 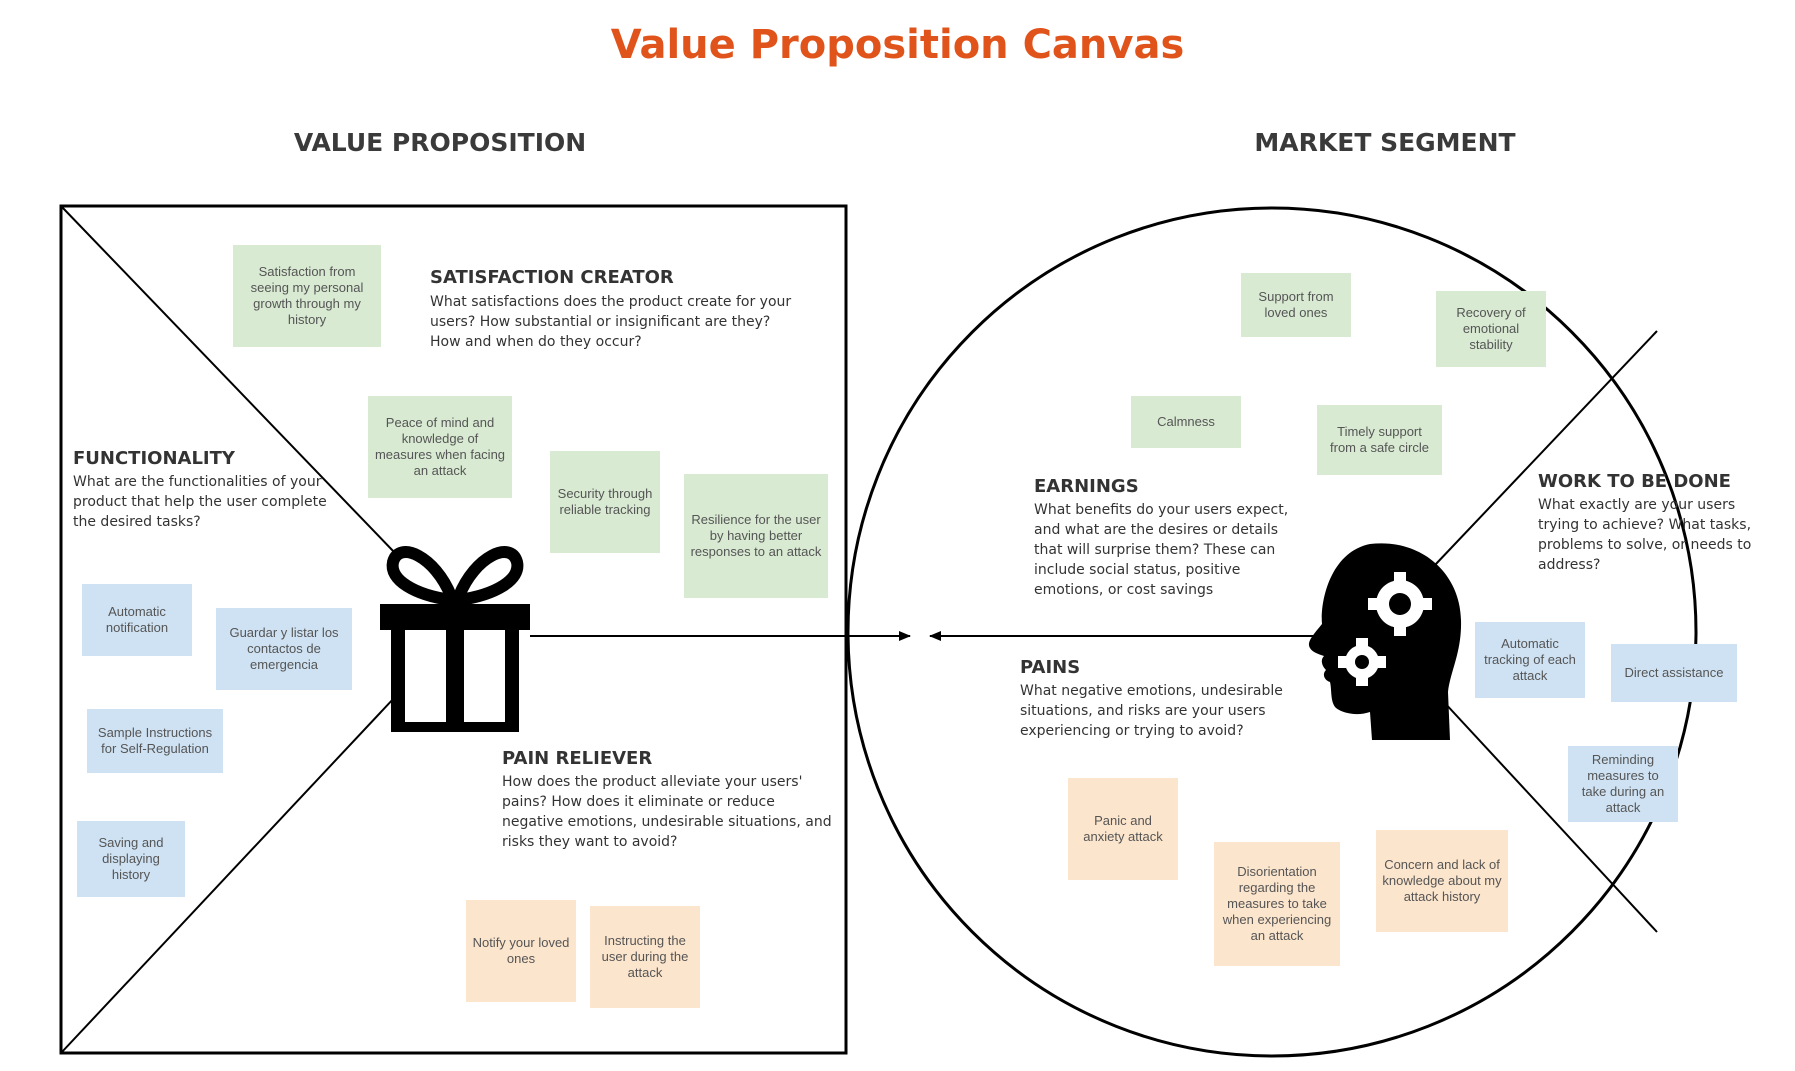 I want to click on note-automatic-tracking: Automatic tracking of each attack, so click(x=1530, y=660).